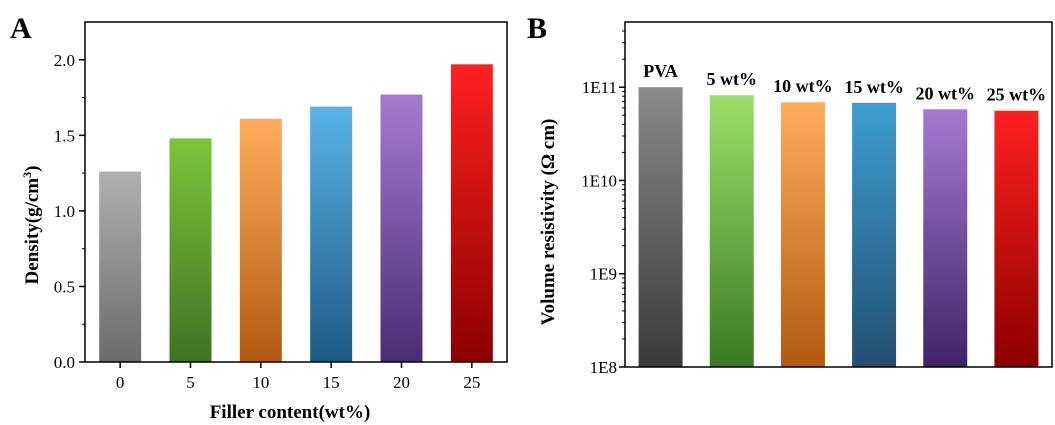 The width and height of the screenshot is (1055, 425). What do you see at coordinates (64, 211) in the screenshot?
I see `panel-a-y-tick-label: 1.0` at bounding box center [64, 211].